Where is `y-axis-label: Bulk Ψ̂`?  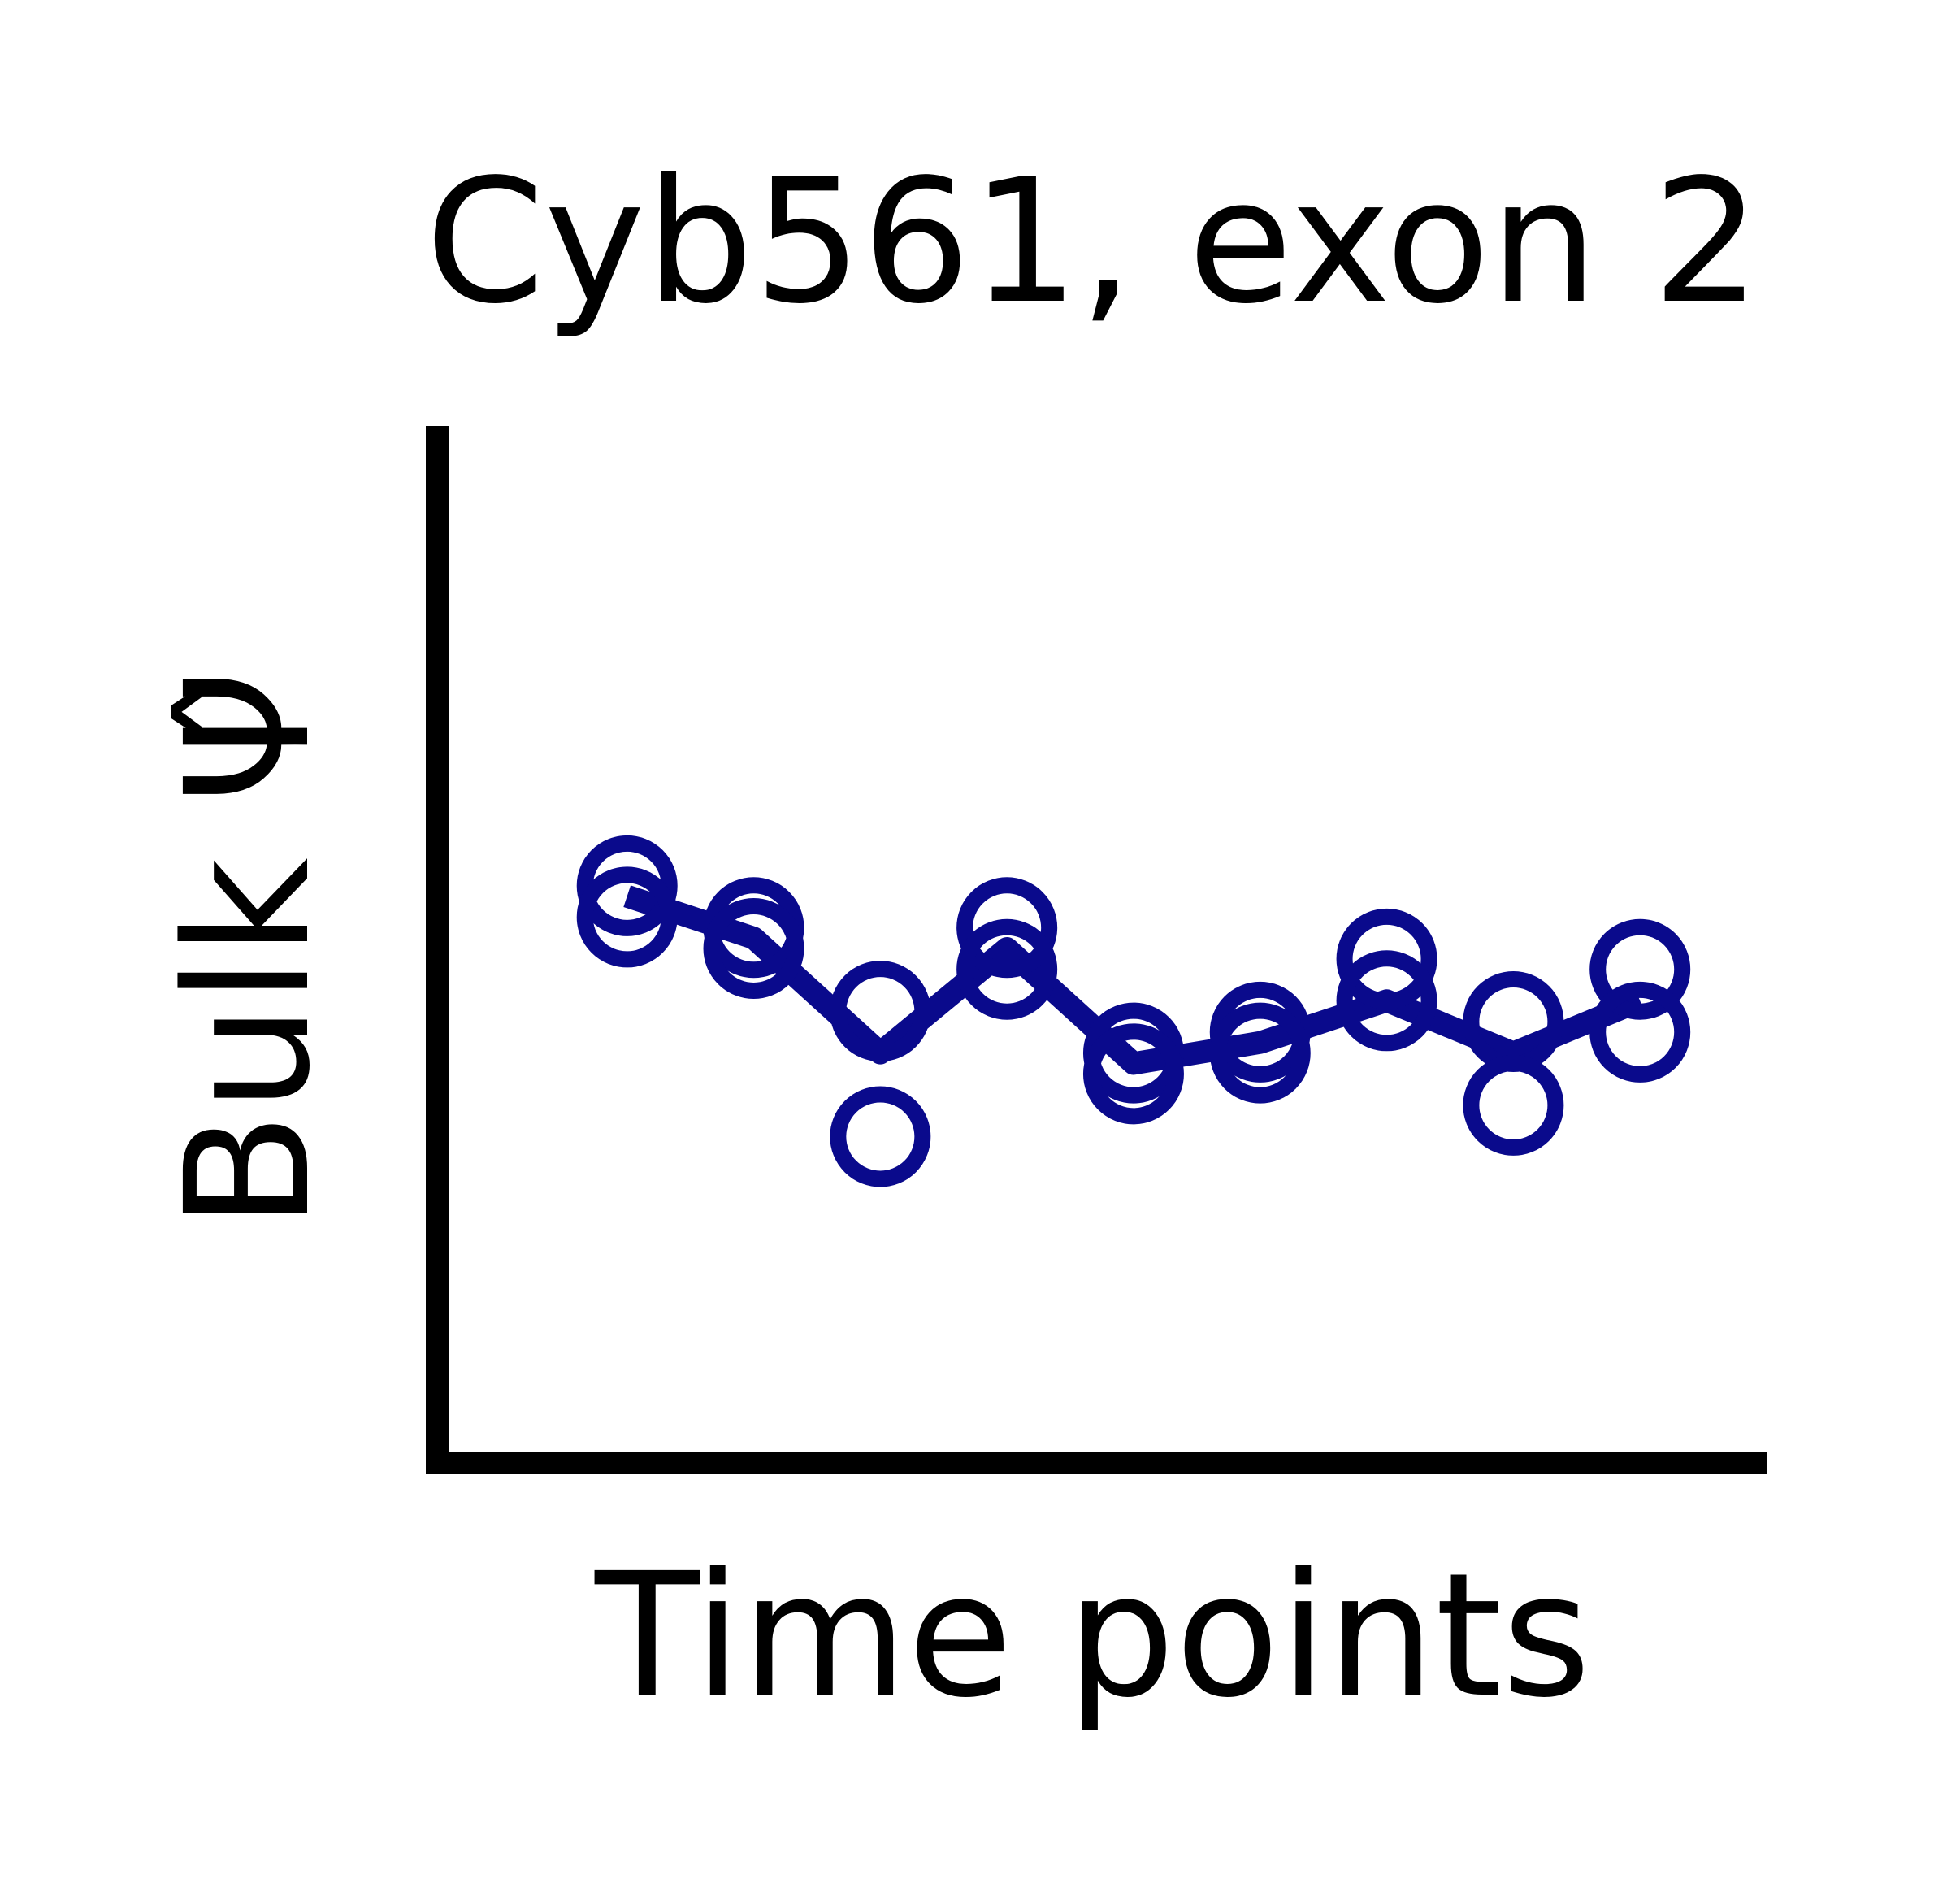
y-axis-label: Bulk Ψ̂ is located at coordinates (248, 949).